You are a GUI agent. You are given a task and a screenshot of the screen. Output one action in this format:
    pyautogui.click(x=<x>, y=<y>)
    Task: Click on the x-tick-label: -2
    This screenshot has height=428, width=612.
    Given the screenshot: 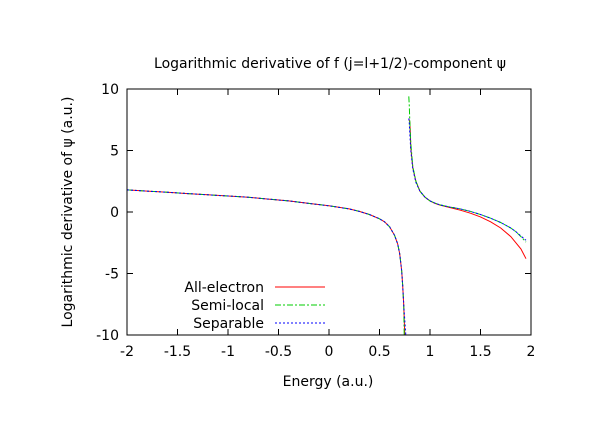 What is the action you would take?
    pyautogui.click(x=127, y=352)
    